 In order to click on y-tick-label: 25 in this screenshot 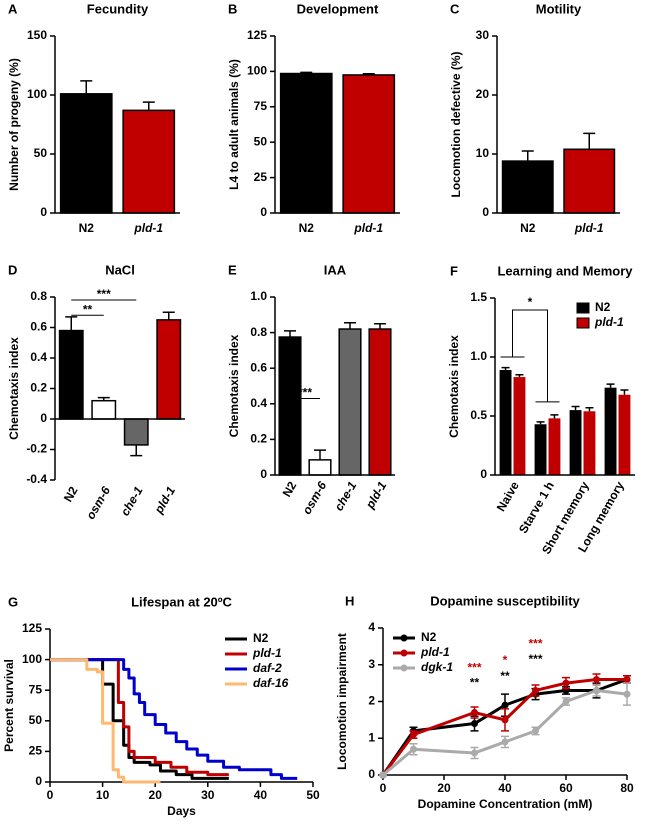, I will do `click(36, 751)`.